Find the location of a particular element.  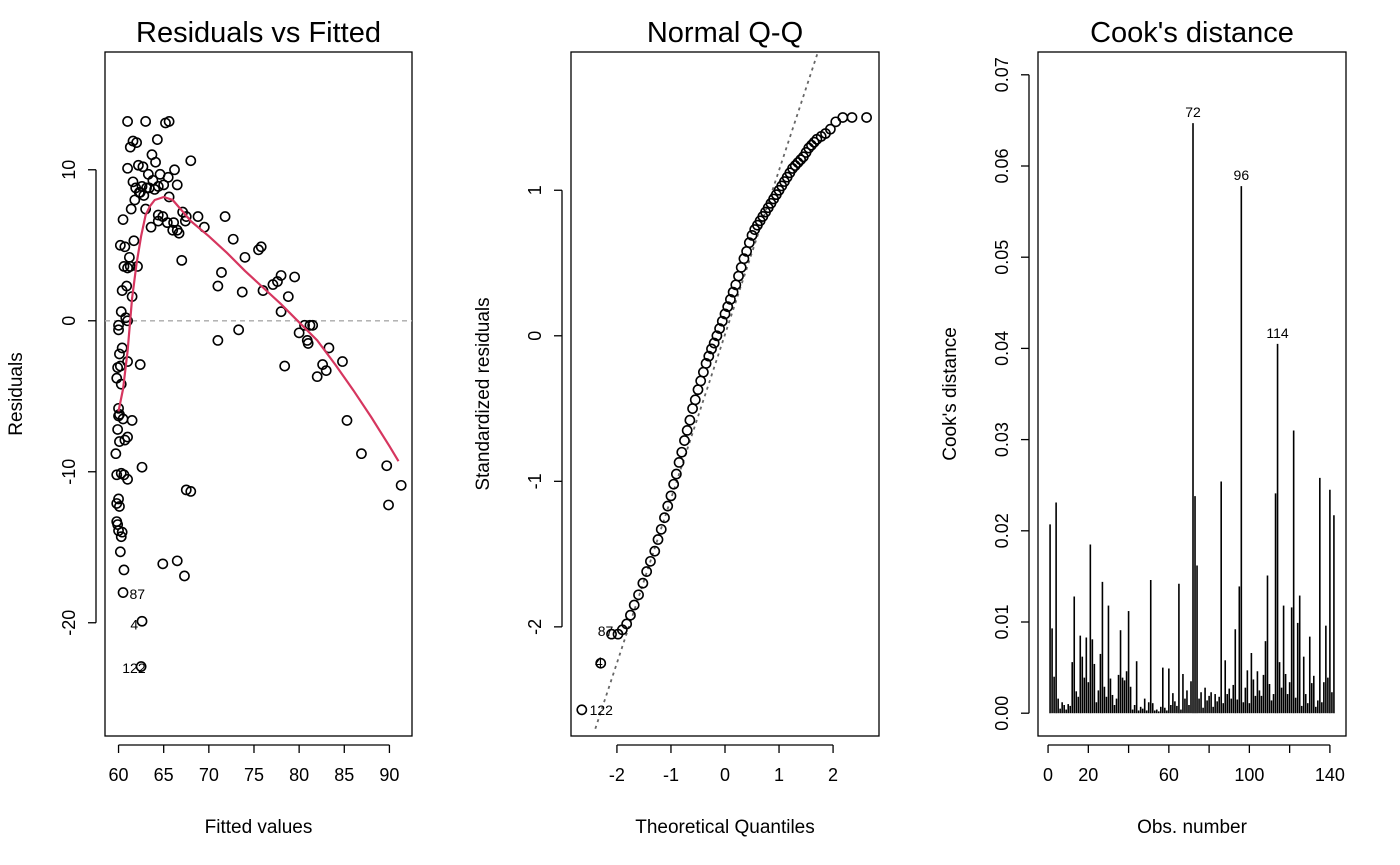

x-tick-label: -1 is located at coordinates (671, 775).